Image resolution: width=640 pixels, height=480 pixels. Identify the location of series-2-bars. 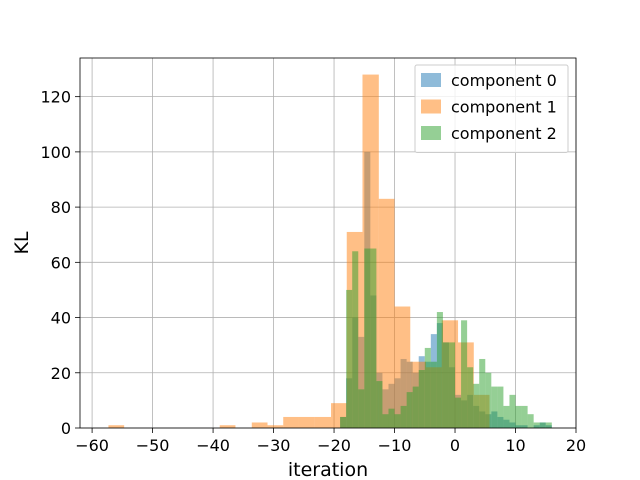
(446, 338).